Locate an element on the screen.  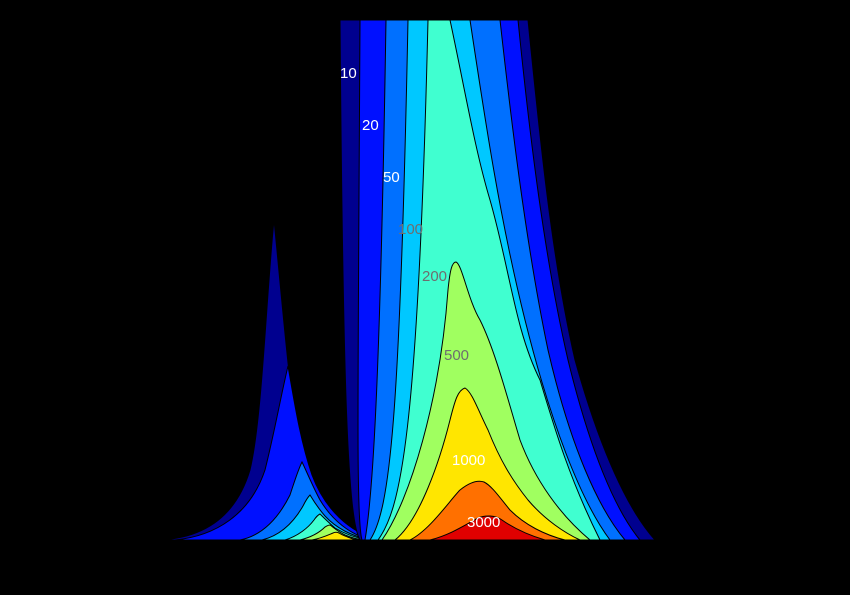
contour-label-3000: 3000 is located at coordinates (483, 522).